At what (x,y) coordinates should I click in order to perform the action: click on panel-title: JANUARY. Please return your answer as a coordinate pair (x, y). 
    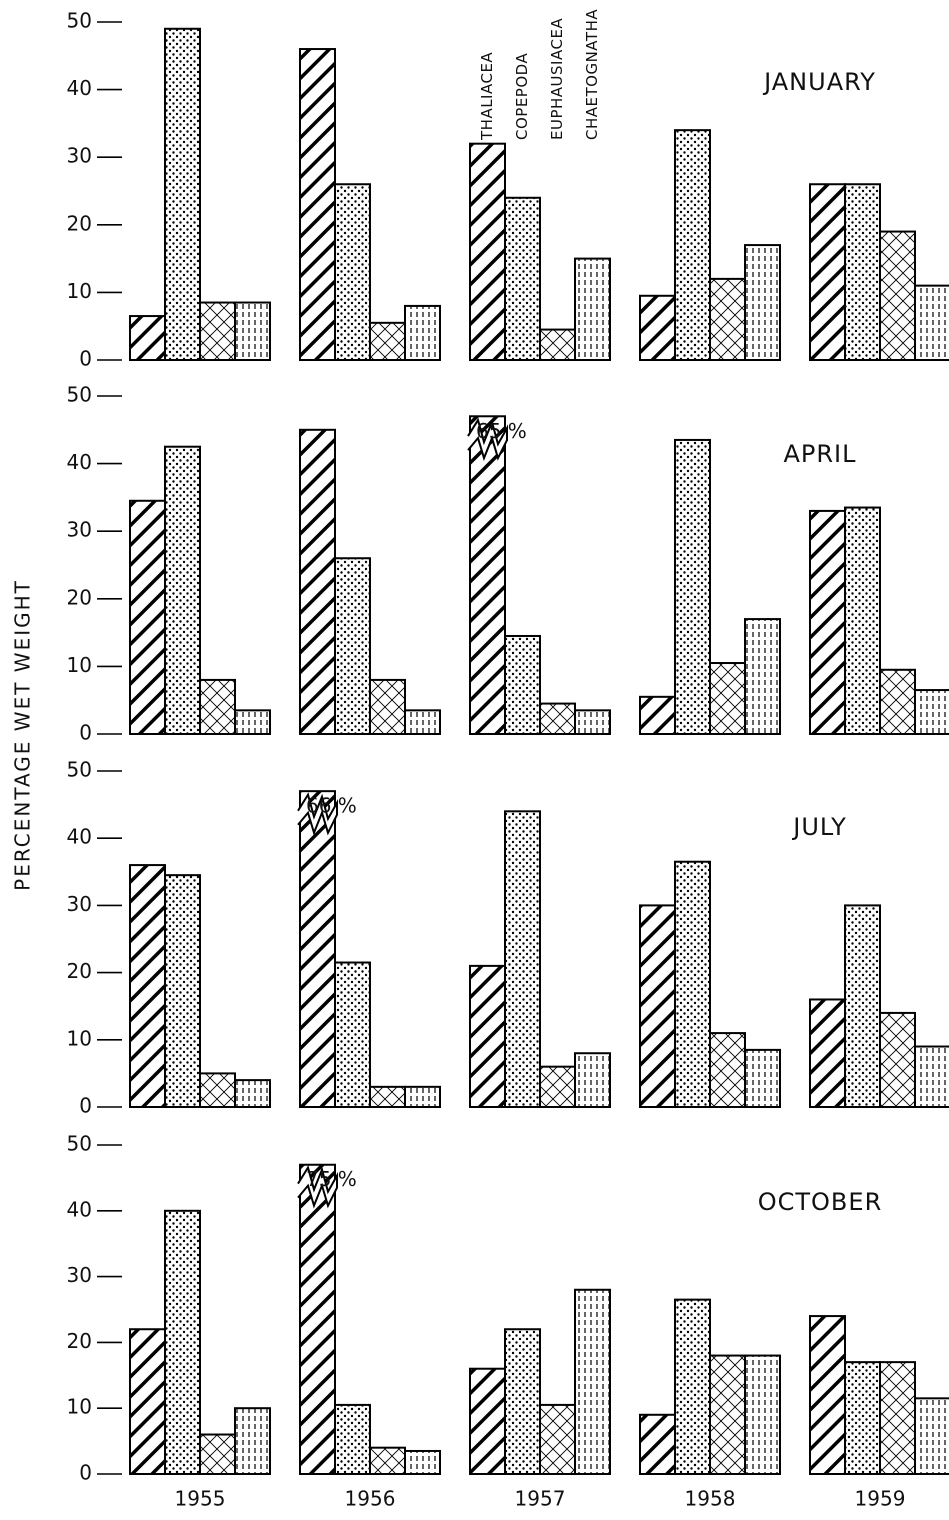
    Looking at the image, I should click on (819, 82).